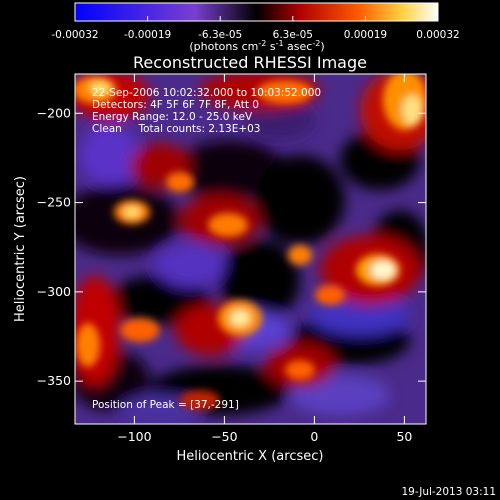  Describe the element at coordinates (172, 117) in the screenshot. I see `annotation-energy-range: Energy Range: 12.0 - 25.0 keV` at that location.